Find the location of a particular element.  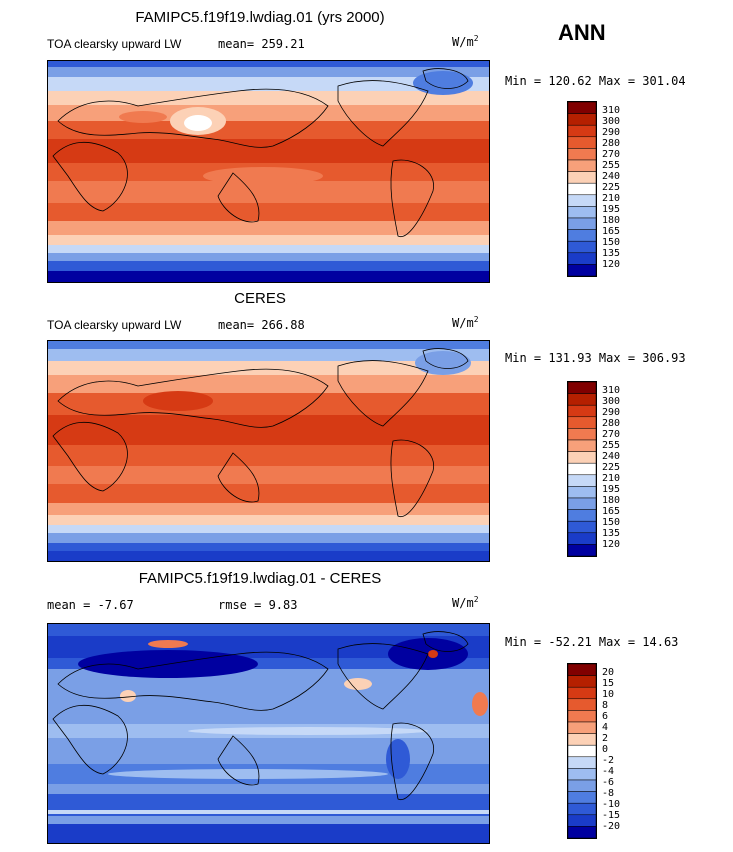

panel3-colorbar-swatches is located at coordinates (582, 751).